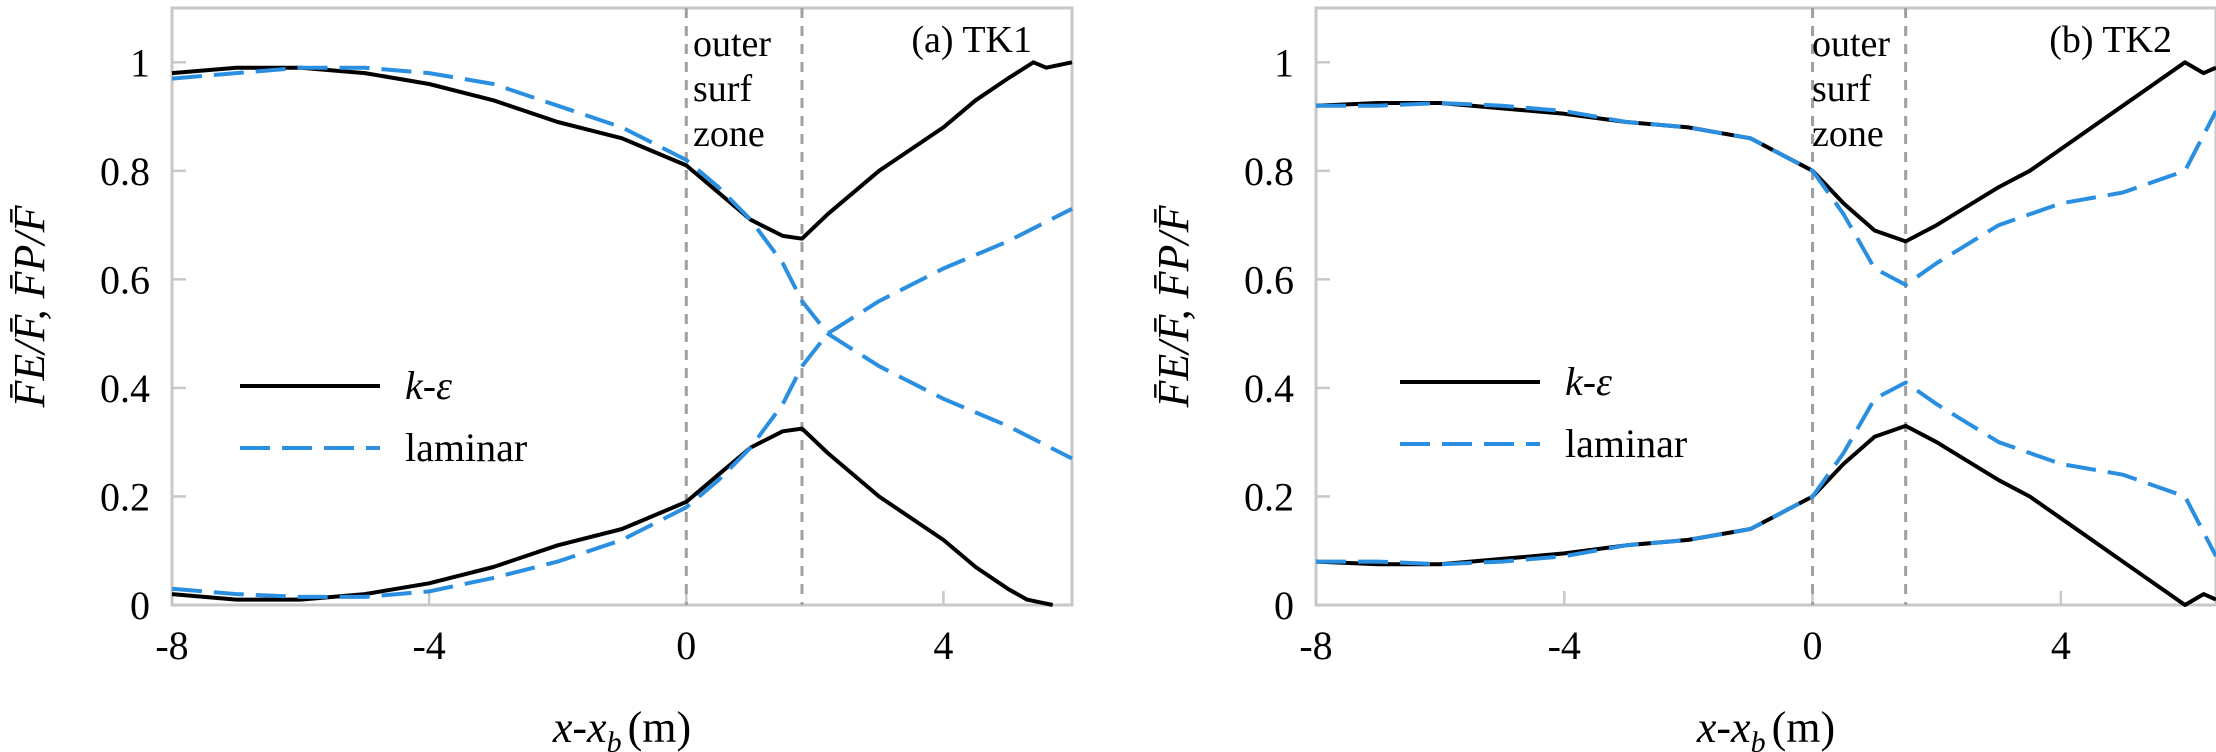  Describe the element at coordinates (2110, 40) in the screenshot. I see `panel-title: (b) TK2` at that location.